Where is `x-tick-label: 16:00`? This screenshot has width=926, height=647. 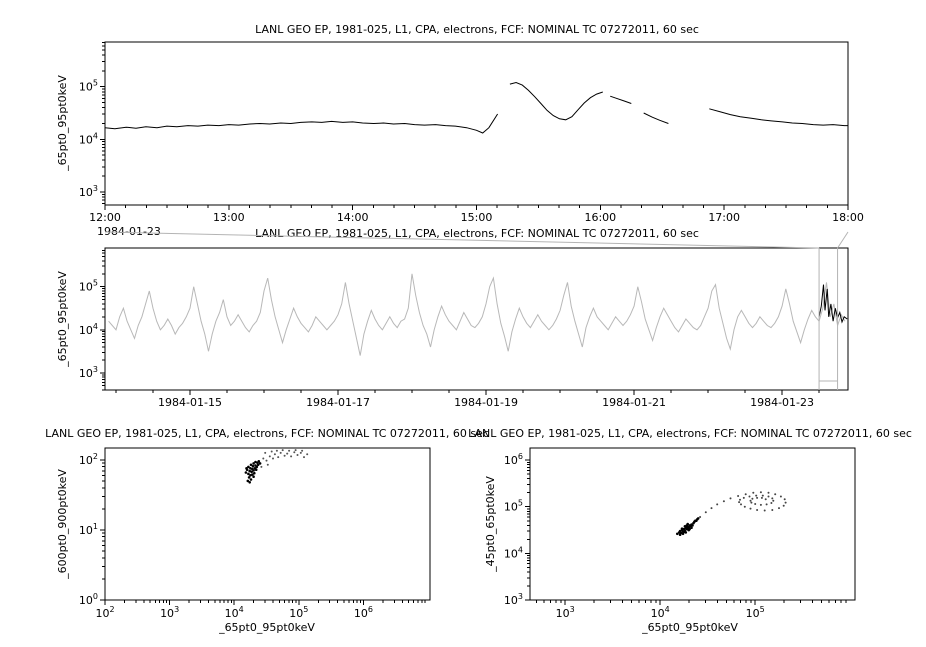
x-tick-label: 16:00 is located at coordinates (600, 217).